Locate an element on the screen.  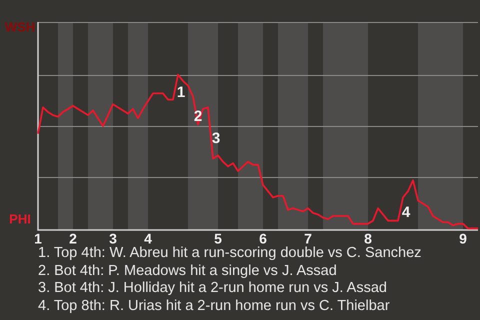
x-tick-label: 7 is located at coordinates (308, 238).